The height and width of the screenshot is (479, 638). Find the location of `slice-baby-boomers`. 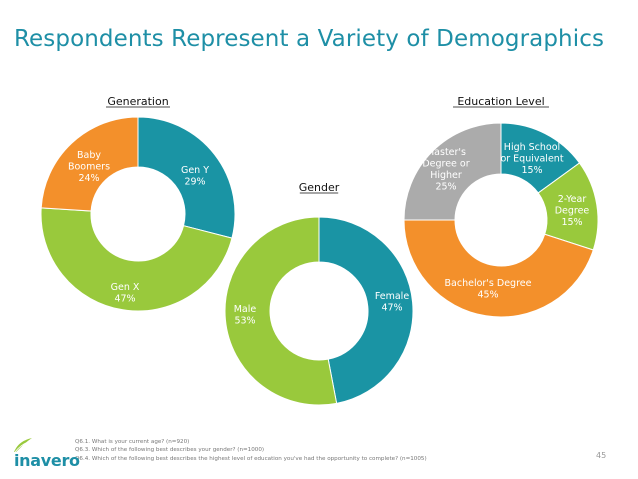

slice-baby-boomers is located at coordinates (89, 164).